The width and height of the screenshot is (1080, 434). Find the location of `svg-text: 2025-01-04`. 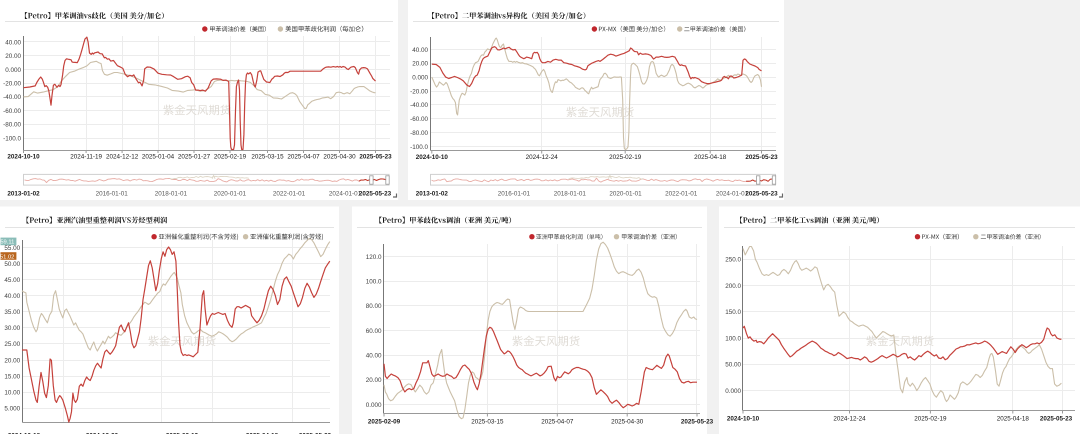

svg-text: 2025-01-04 is located at coordinates (158, 157).